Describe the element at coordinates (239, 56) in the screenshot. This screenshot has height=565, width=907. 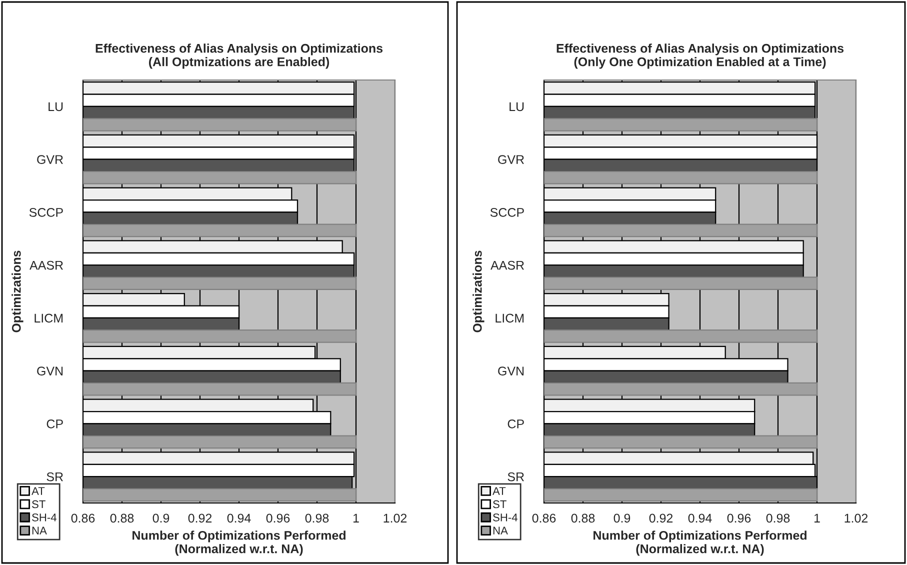
I see `chart-title: Effectiveness of Alias Analysis on Optimizations (All Optmizations are Enabled)` at that location.